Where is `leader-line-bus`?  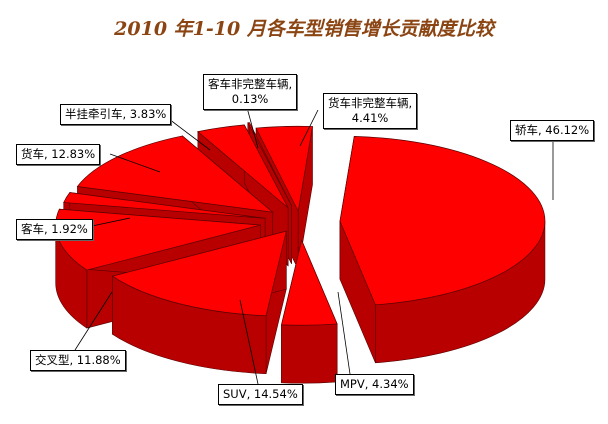
leader-line-bus is located at coordinates (111, 222).